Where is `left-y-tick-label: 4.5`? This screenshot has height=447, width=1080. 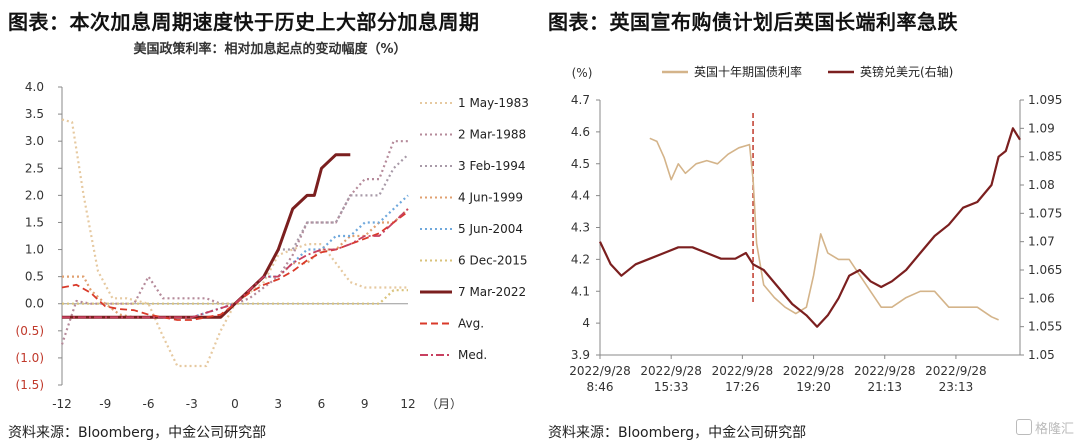
left-y-tick-label: 4.5 is located at coordinates (580, 164).